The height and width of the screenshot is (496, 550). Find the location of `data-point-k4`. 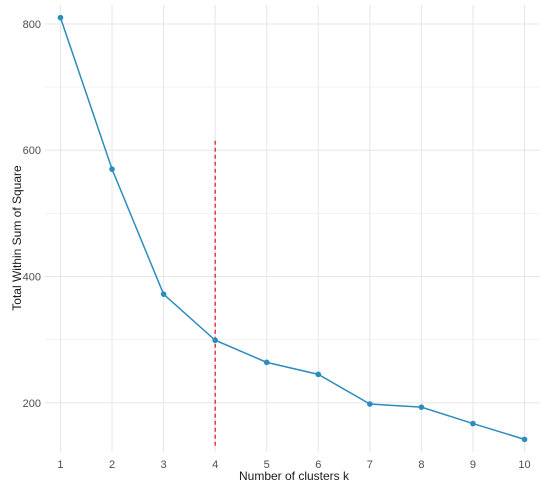

data-point-k4 is located at coordinates (215, 340).